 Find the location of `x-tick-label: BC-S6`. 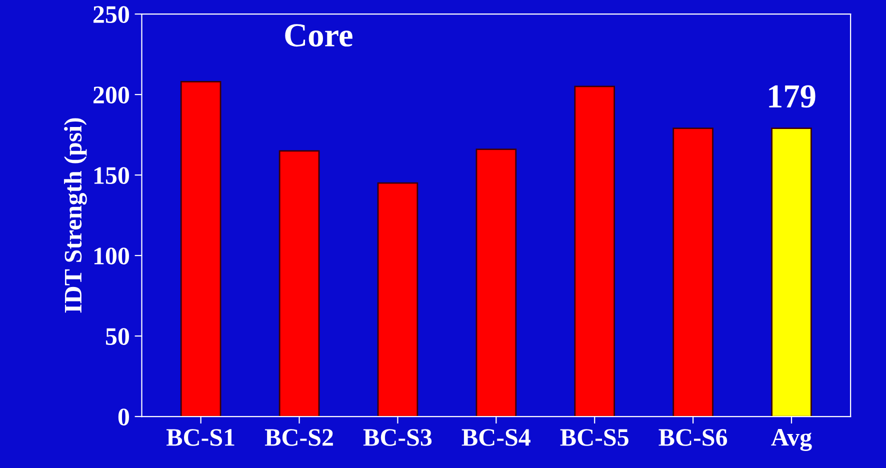

x-tick-label: BC-S6 is located at coordinates (693, 437).